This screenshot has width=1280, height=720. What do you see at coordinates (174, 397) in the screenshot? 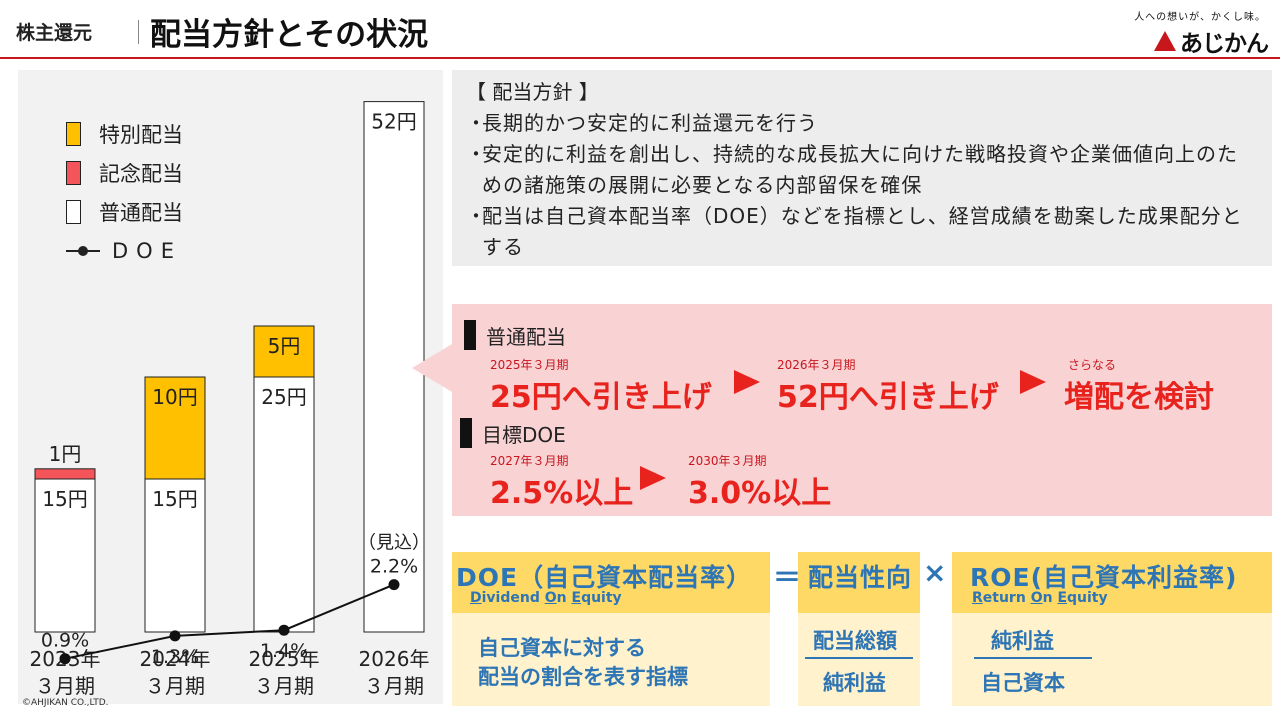
I see `bar-label-special: 10円` at bounding box center [174, 397].